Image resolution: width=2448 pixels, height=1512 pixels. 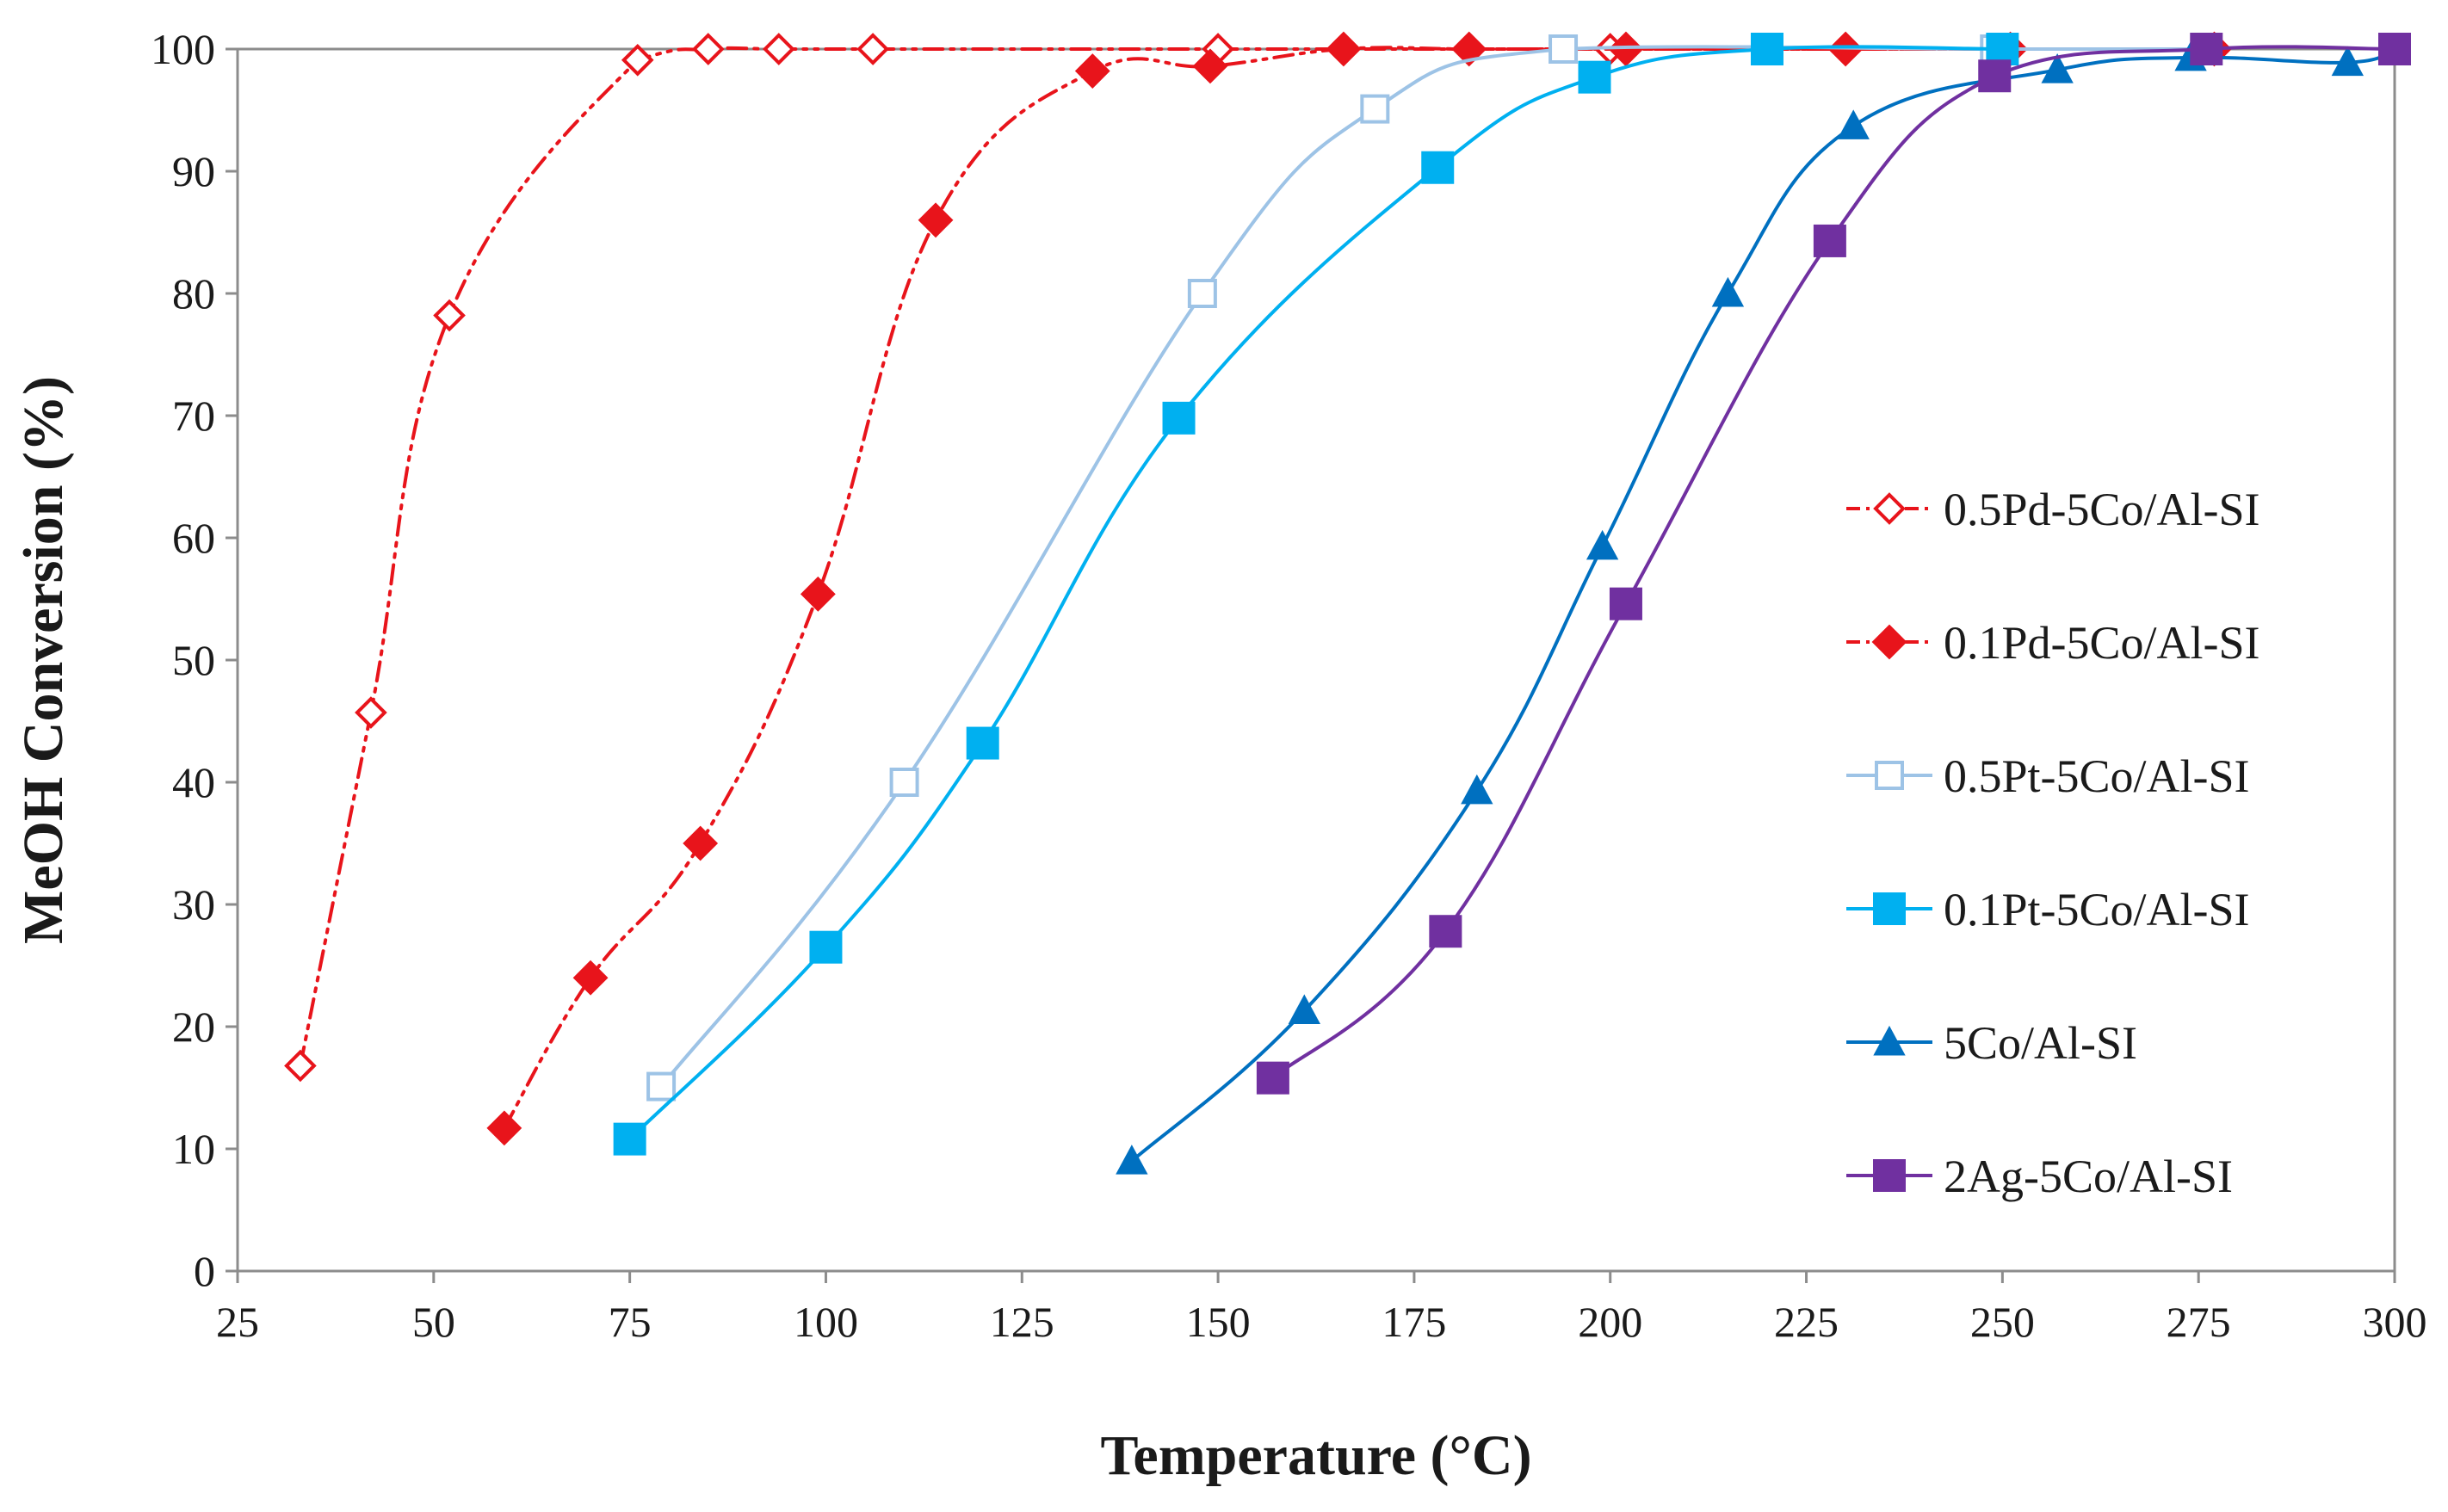 What do you see at coordinates (2003, 1322) in the screenshot?
I see `x-tick-label: 250` at bounding box center [2003, 1322].